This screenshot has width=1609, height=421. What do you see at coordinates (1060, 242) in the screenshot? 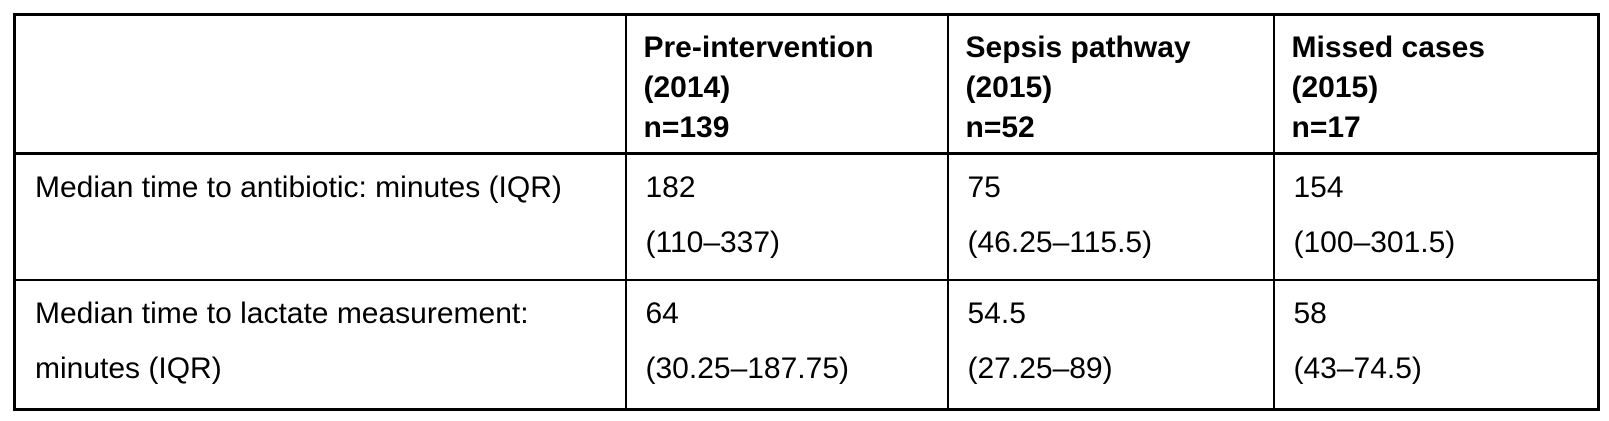
I see `iqr-range: (46.25–115.5)` at bounding box center [1060, 242].